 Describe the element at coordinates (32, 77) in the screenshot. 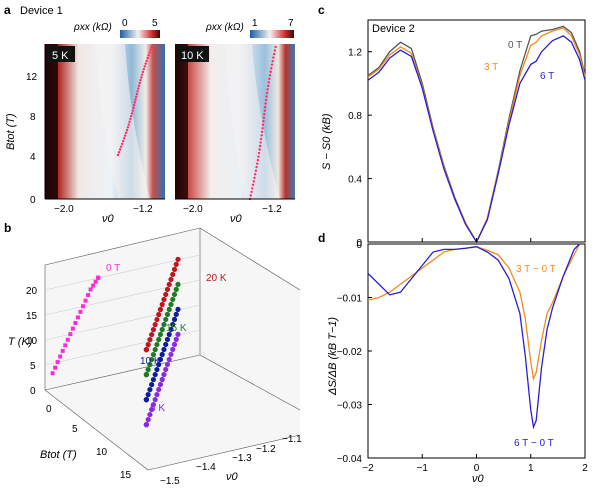

I see `panel-a-ytick-12: 12` at that location.